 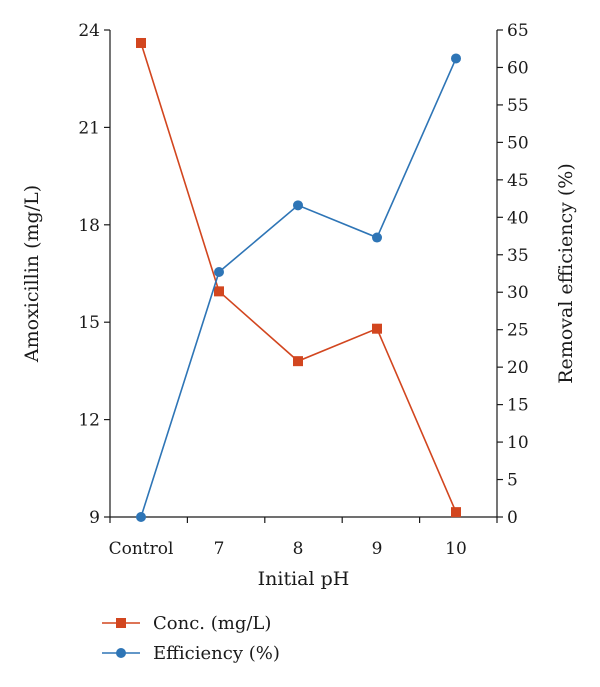 I want to click on legend-conc-square-marker, so click(x=121, y=623).